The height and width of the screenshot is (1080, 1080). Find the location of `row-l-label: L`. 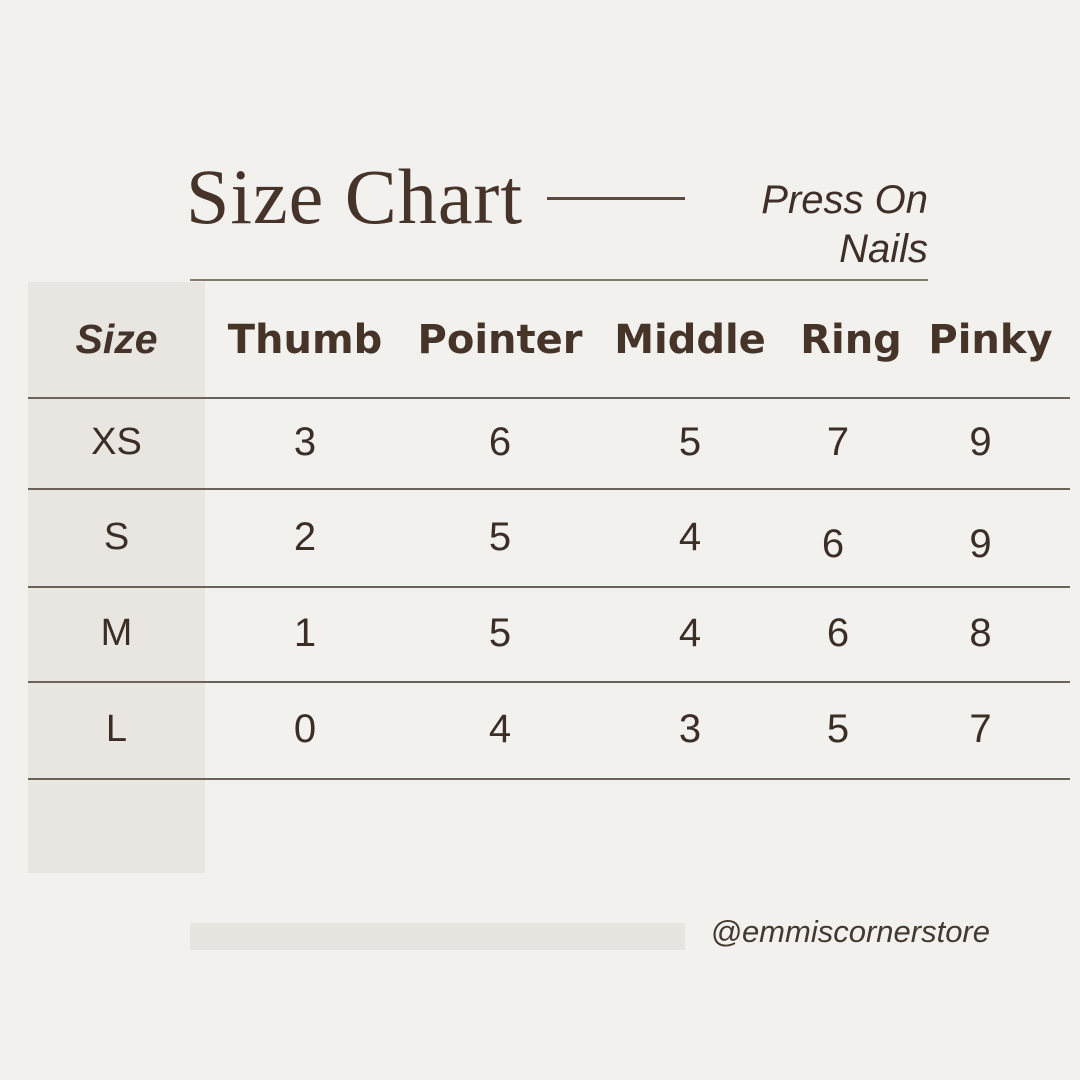

row-l-label: L is located at coordinates (116, 729).